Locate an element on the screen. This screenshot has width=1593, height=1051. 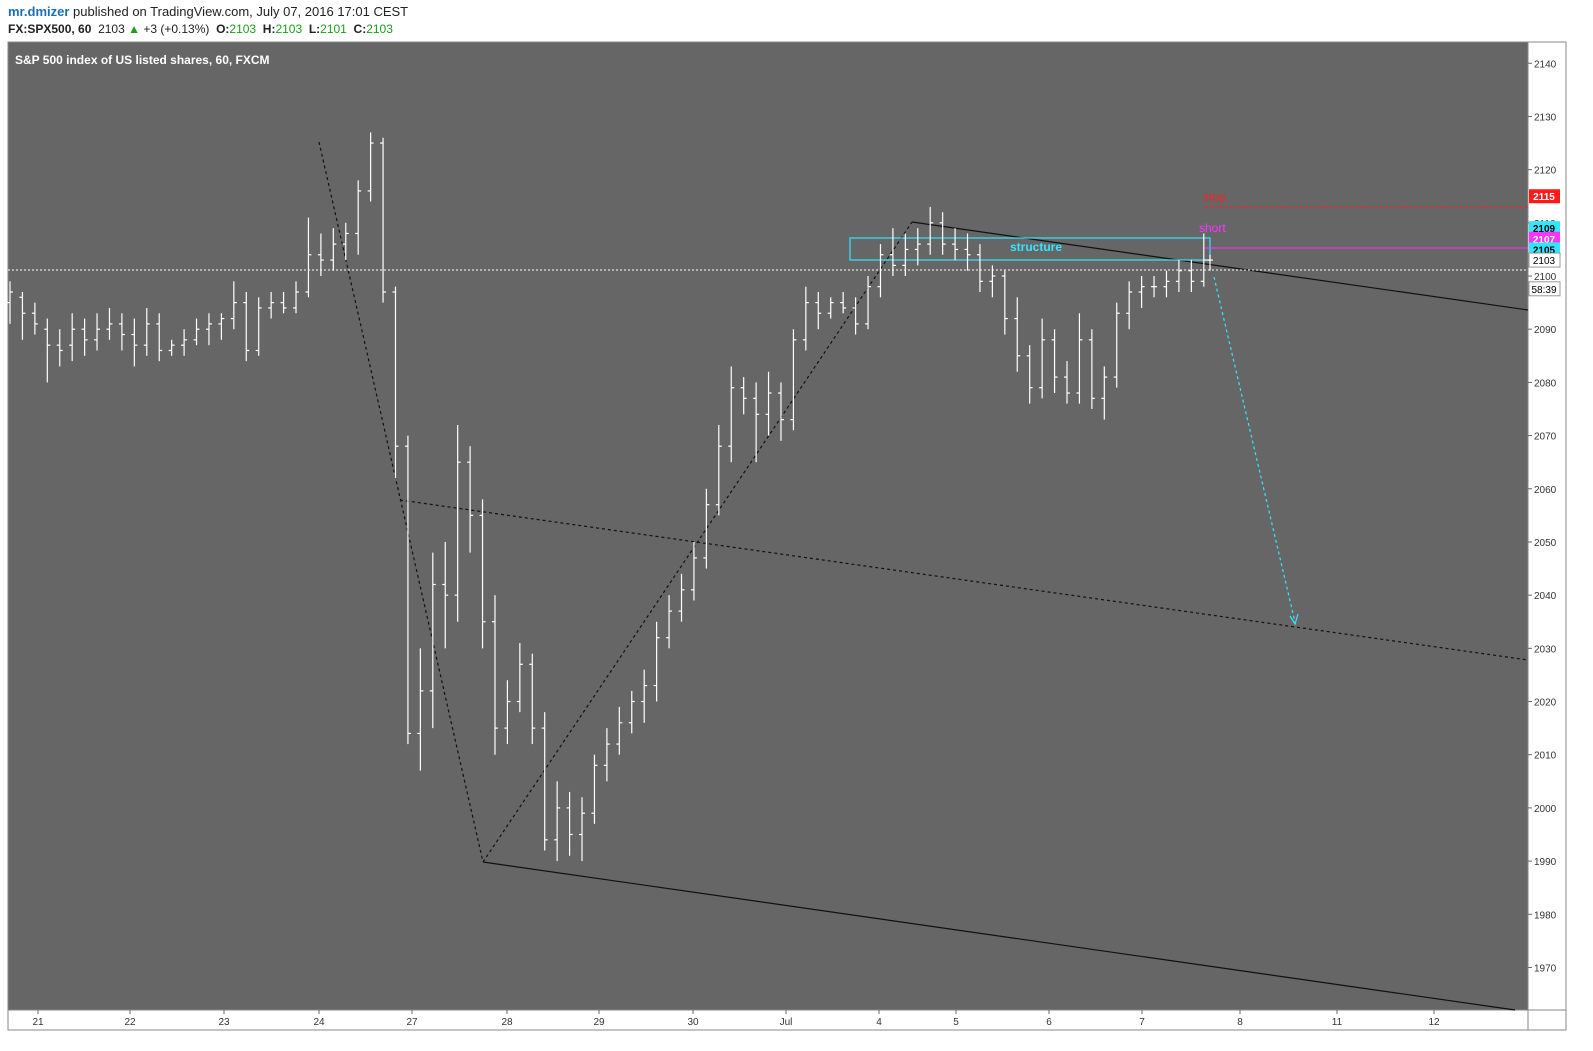
author-name: mr.dmizer is located at coordinates (39, 11).